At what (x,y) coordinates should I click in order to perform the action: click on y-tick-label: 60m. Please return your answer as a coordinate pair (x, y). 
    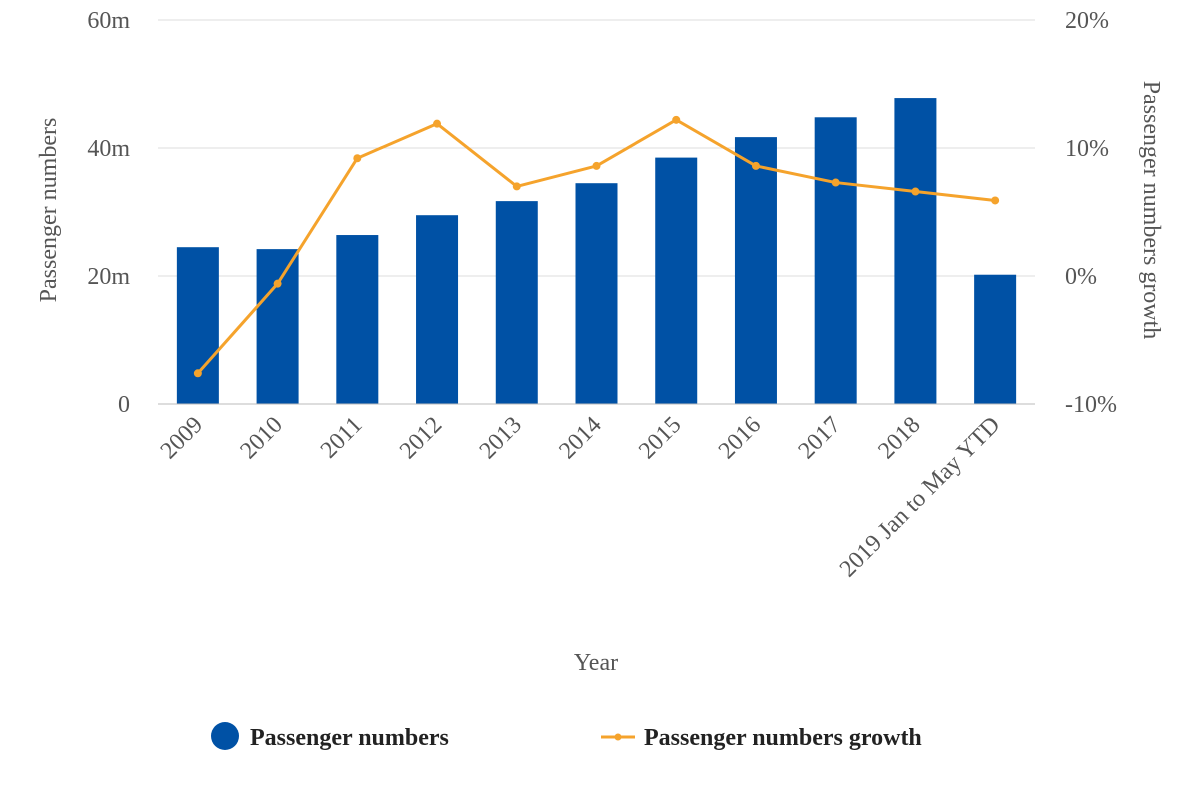
    Looking at the image, I should click on (108, 21).